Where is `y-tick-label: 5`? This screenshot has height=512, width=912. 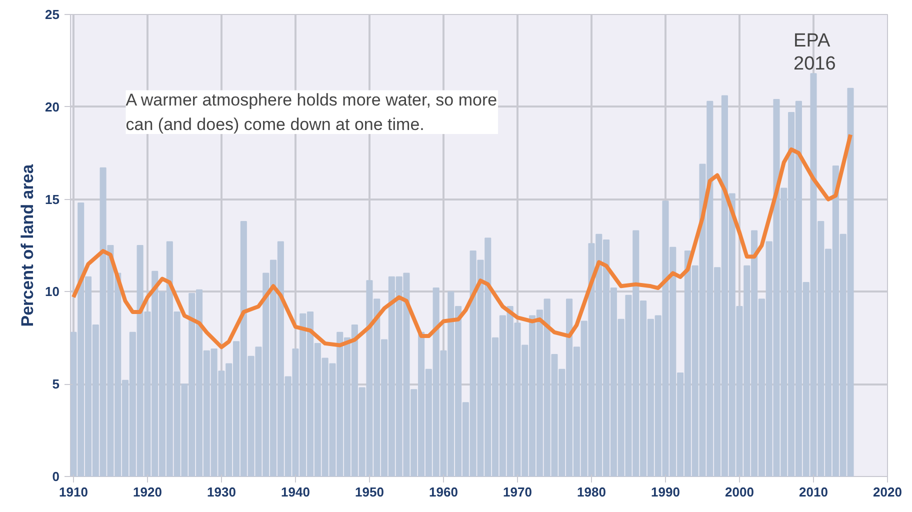 y-tick-label: 5 is located at coordinates (56, 384).